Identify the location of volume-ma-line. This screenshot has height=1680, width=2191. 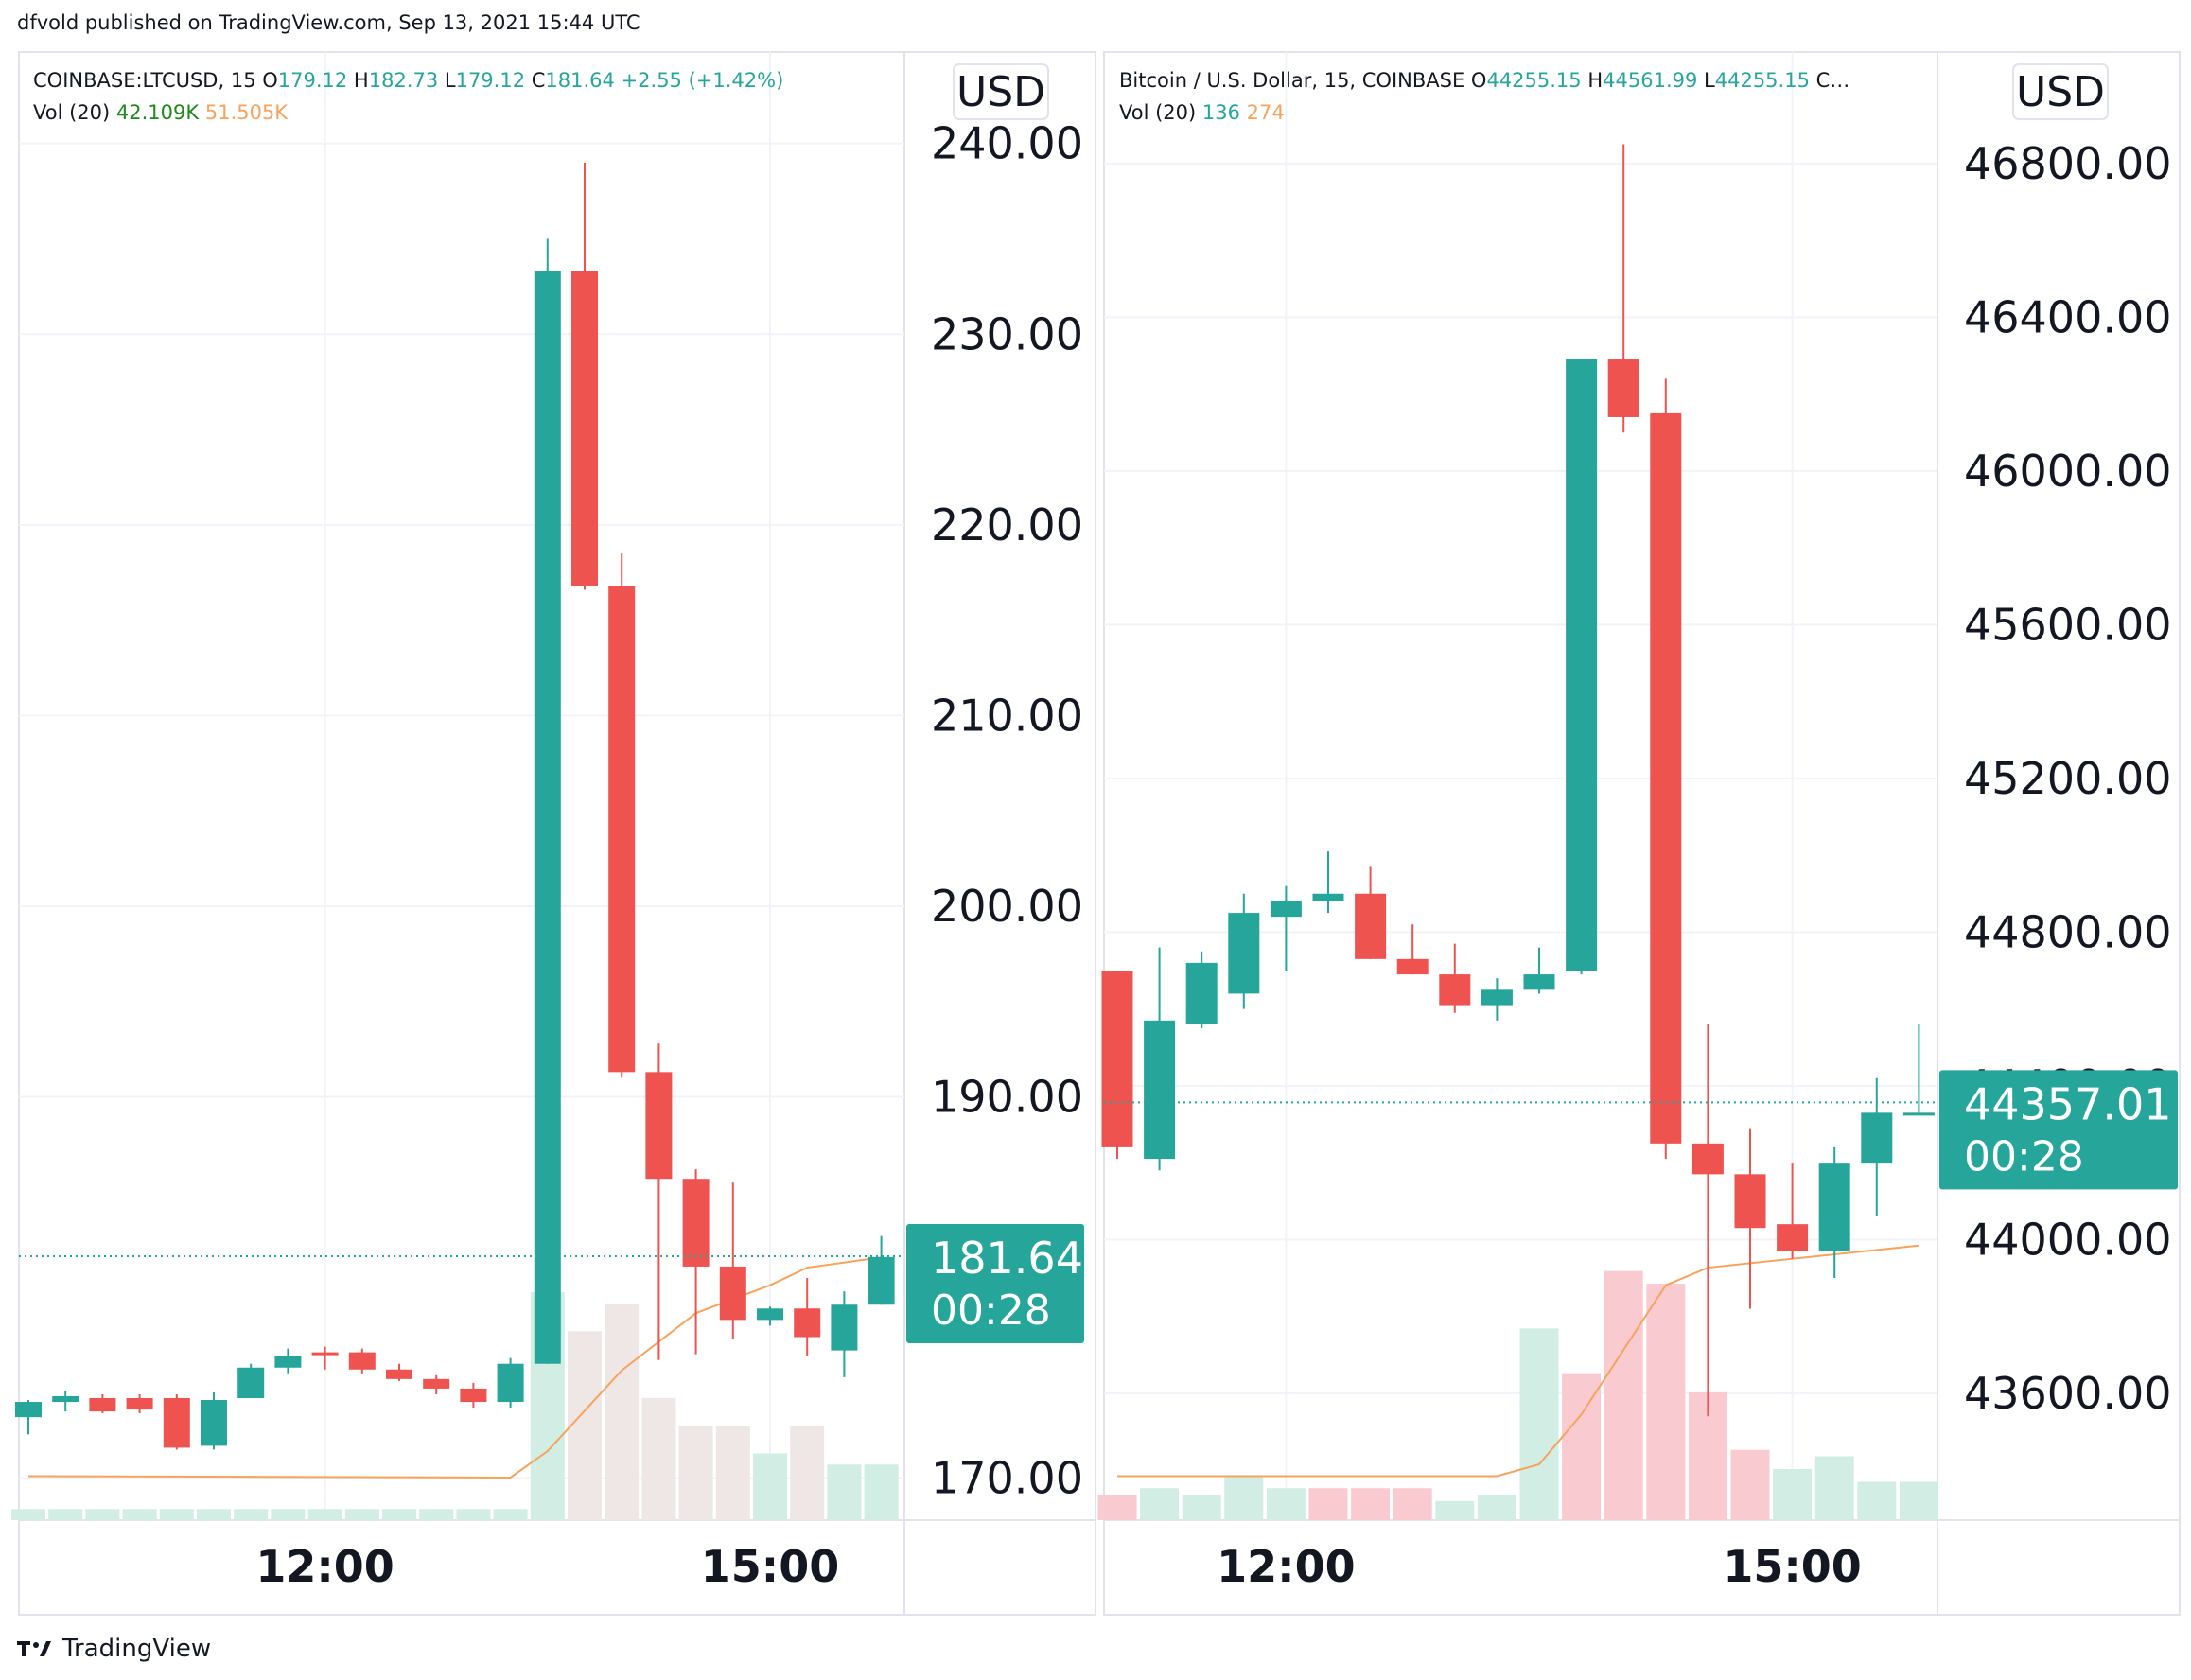
(455, 1367).